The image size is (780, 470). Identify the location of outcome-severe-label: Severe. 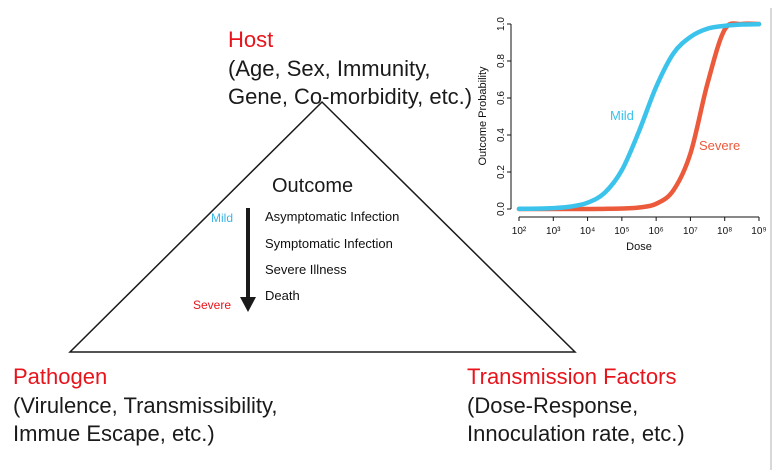
(212, 305).